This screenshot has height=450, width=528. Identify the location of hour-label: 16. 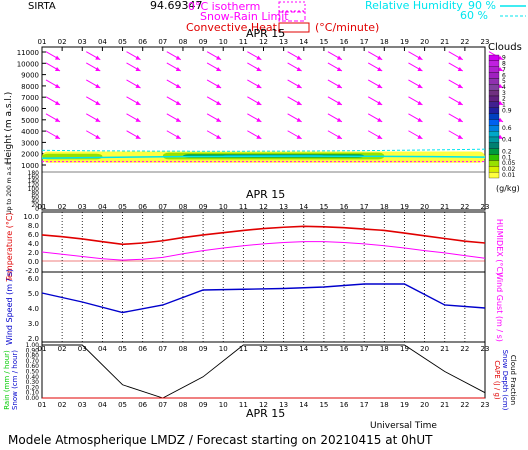
(344, 42).